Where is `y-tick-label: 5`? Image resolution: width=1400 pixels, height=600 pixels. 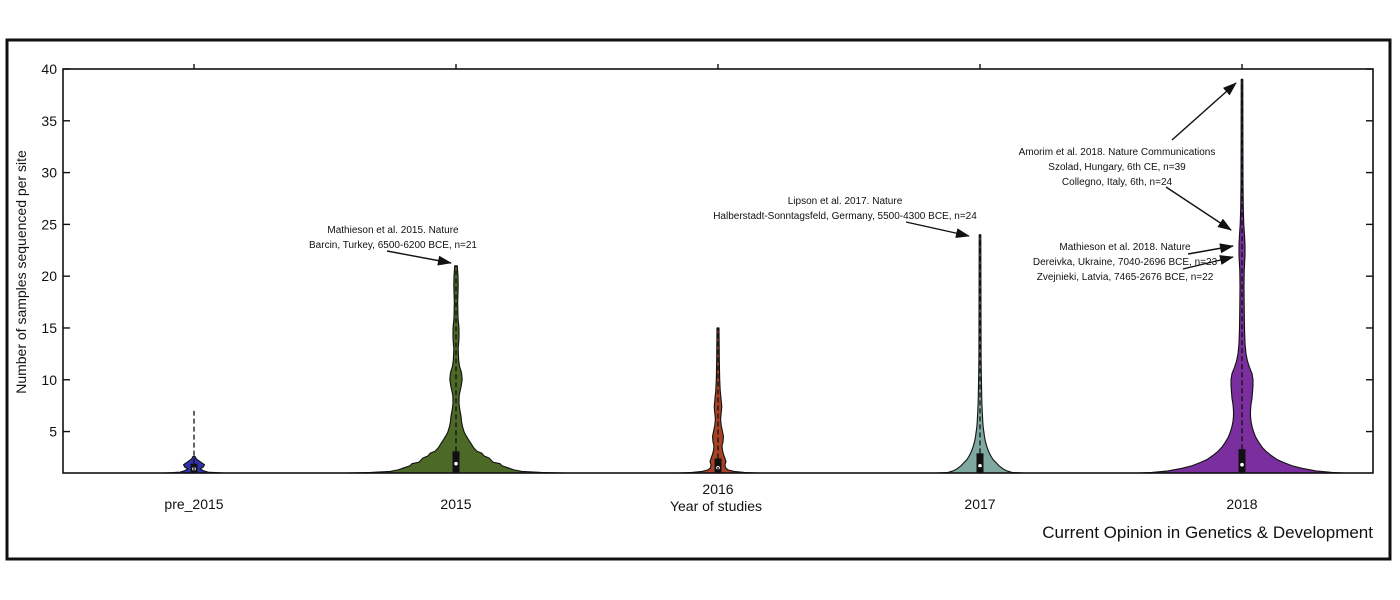
y-tick-label: 5 is located at coordinates (53, 432).